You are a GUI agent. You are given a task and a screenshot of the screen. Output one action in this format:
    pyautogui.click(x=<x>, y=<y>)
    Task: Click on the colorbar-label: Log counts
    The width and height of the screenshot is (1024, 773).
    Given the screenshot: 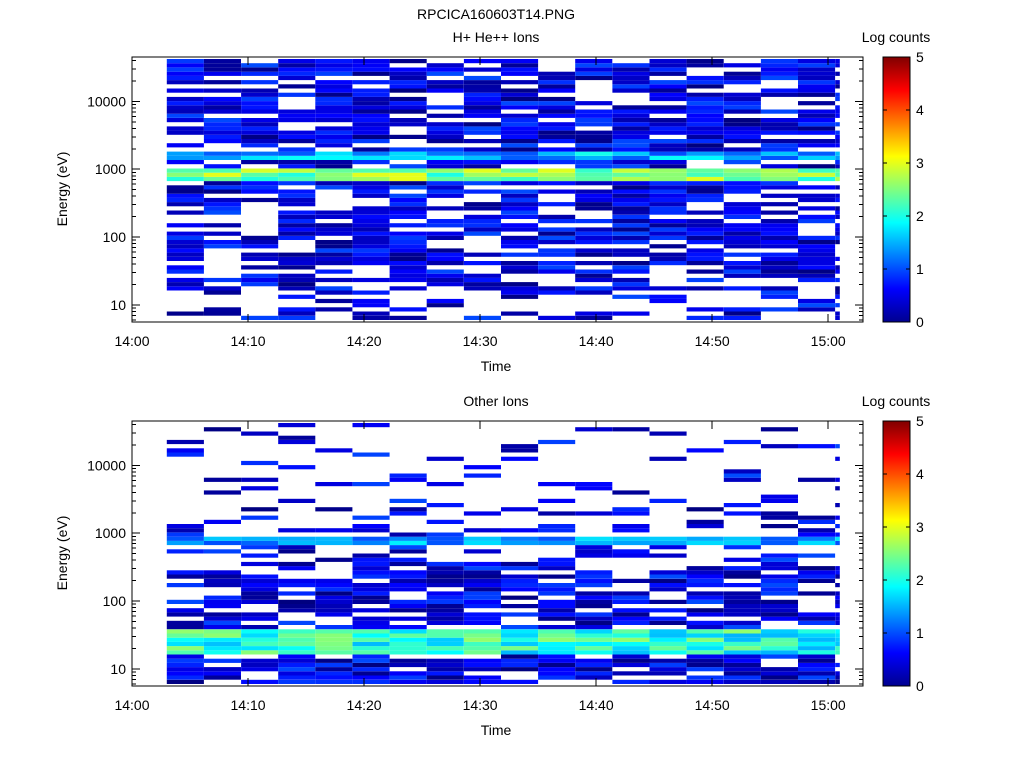 What is the action you would take?
    pyautogui.click(x=896, y=37)
    